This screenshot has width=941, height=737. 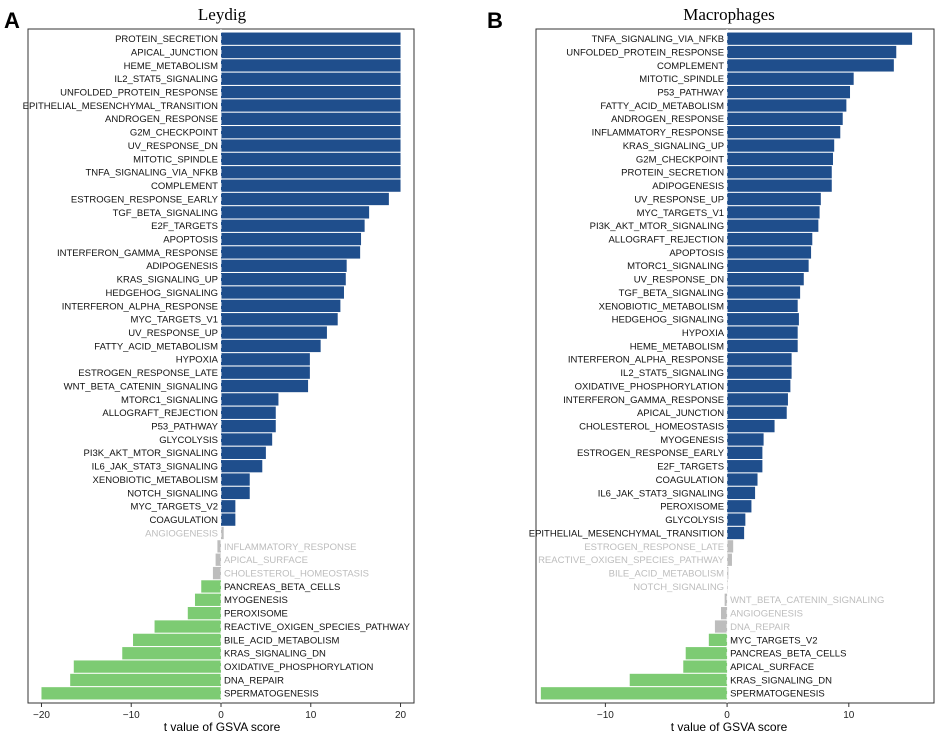 I want to click on bar-b-estrogen-response-late, so click(x=730, y=546).